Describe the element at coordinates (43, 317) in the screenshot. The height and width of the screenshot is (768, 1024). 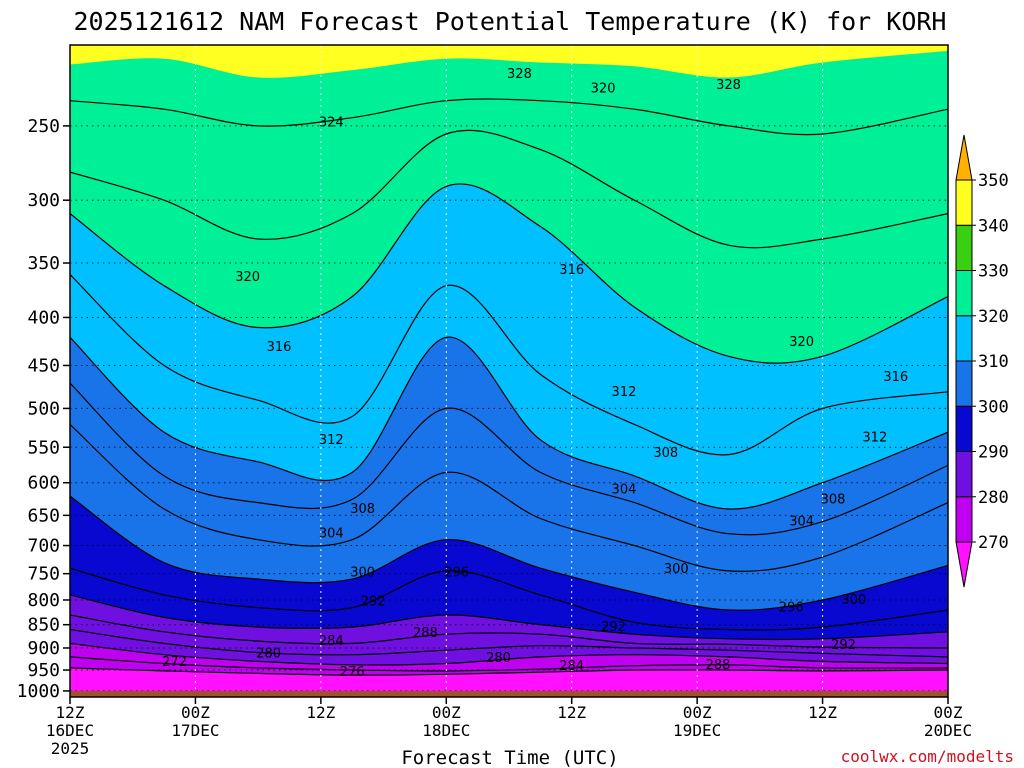
I see `y-tick-label-400: 400` at that location.